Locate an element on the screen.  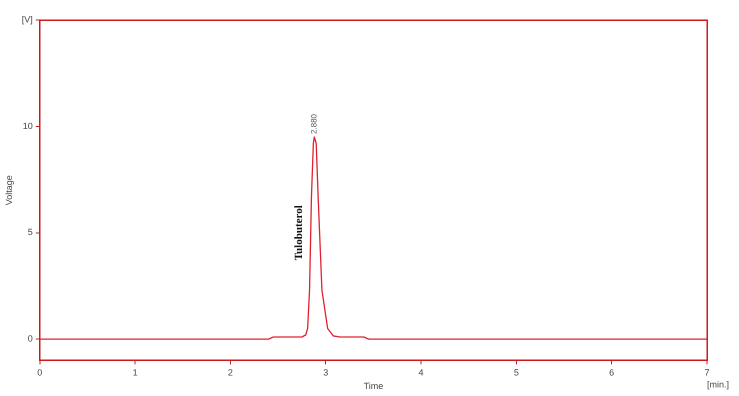
x-tick-label: 6 is located at coordinates (611, 372).